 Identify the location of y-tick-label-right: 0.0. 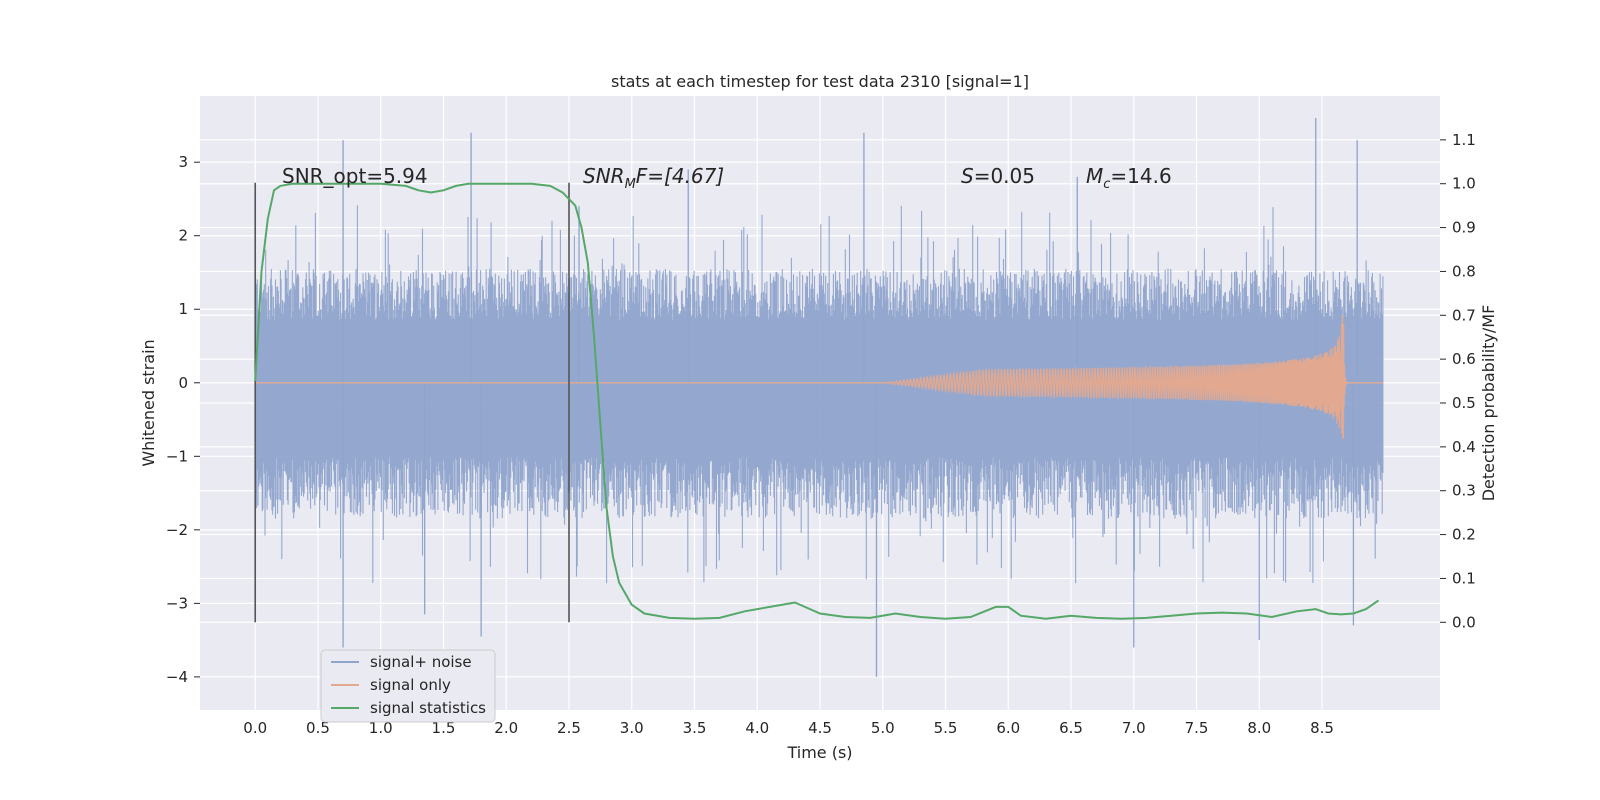
(1464, 622).